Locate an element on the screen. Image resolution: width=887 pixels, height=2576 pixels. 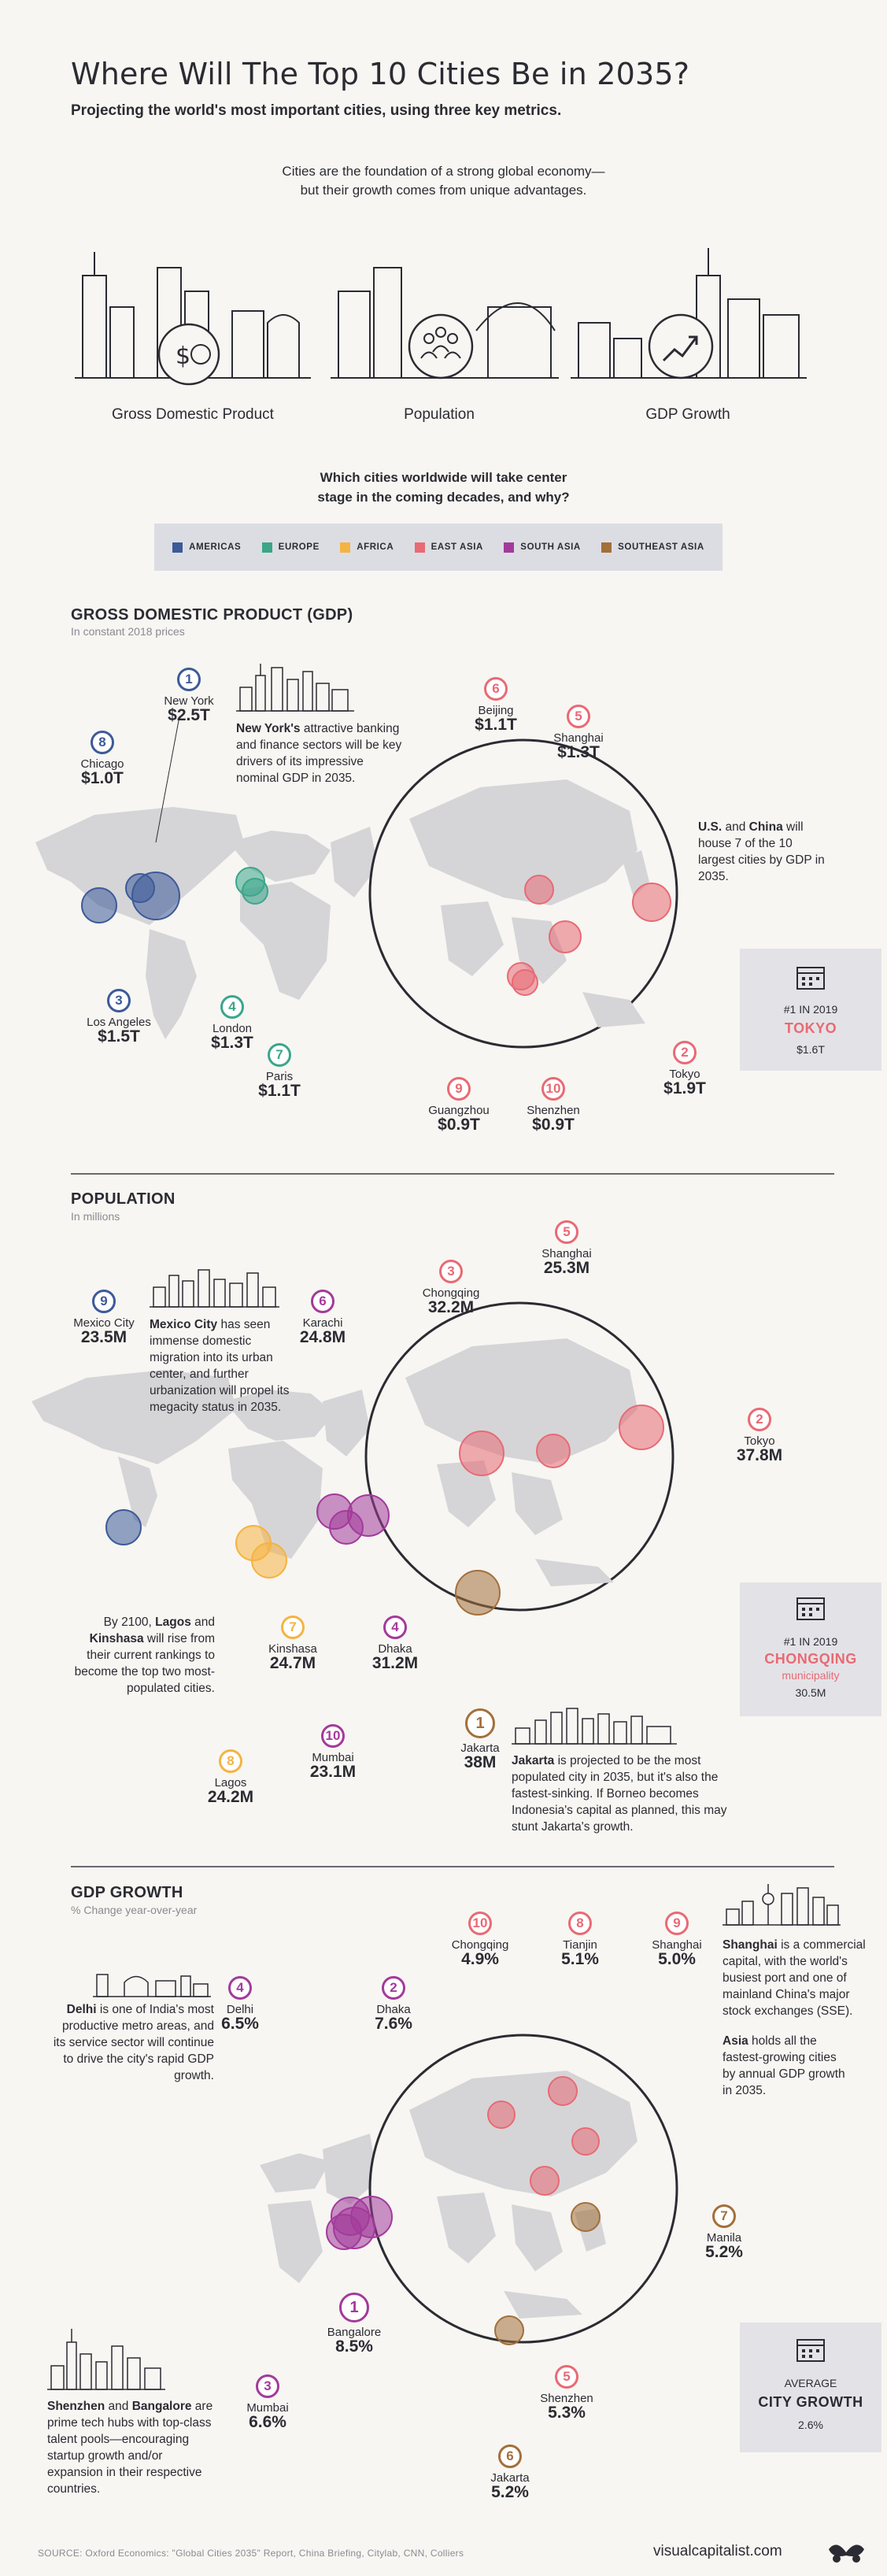
legend-item-southeast-asia: SOUTHEAST ASIA is located at coordinates (652, 547).